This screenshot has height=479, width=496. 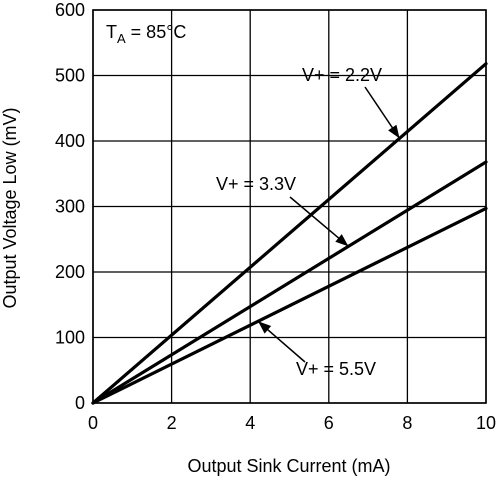 What do you see at coordinates (70, 10) in the screenshot?
I see `y-tick-label: 600` at bounding box center [70, 10].